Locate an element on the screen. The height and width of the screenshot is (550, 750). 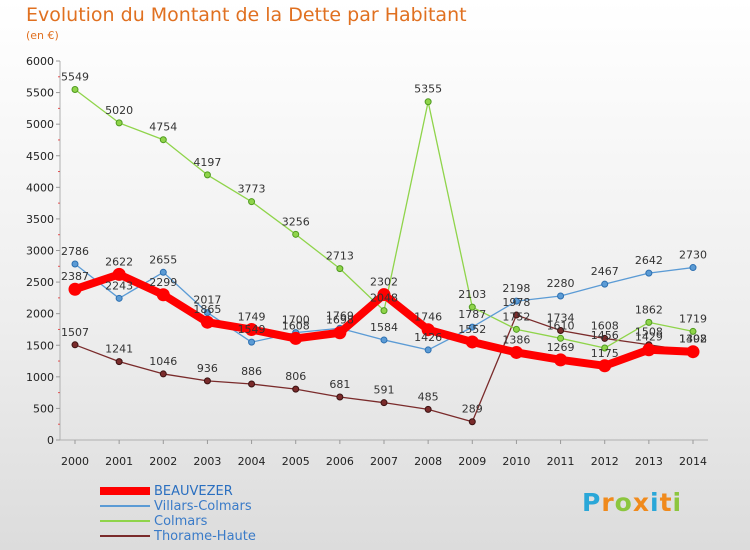
legend-item: Colmars is located at coordinates (230, 521).